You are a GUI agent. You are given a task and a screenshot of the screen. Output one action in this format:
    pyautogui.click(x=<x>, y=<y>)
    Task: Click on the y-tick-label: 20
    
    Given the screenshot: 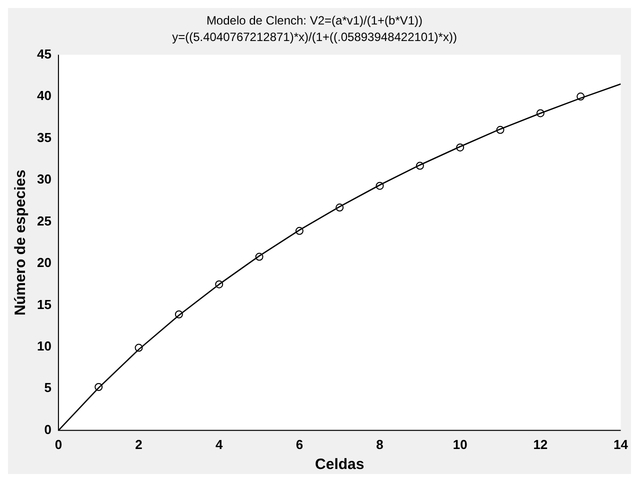 What is the action you would take?
    pyautogui.click(x=44, y=262)
    